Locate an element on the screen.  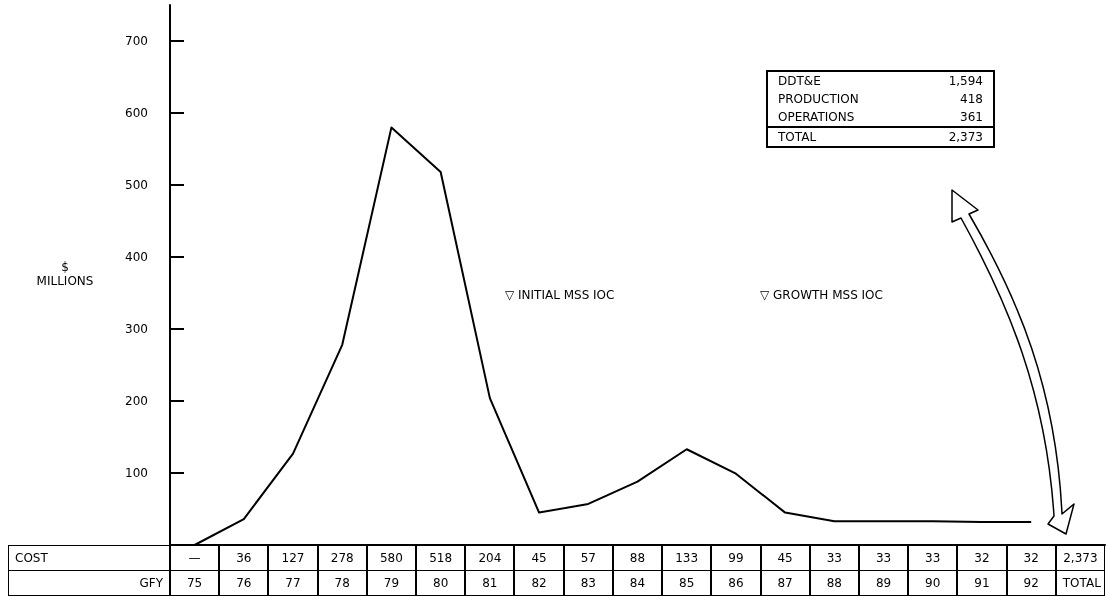
x-axis-title: GFY is located at coordinates (89, 583).